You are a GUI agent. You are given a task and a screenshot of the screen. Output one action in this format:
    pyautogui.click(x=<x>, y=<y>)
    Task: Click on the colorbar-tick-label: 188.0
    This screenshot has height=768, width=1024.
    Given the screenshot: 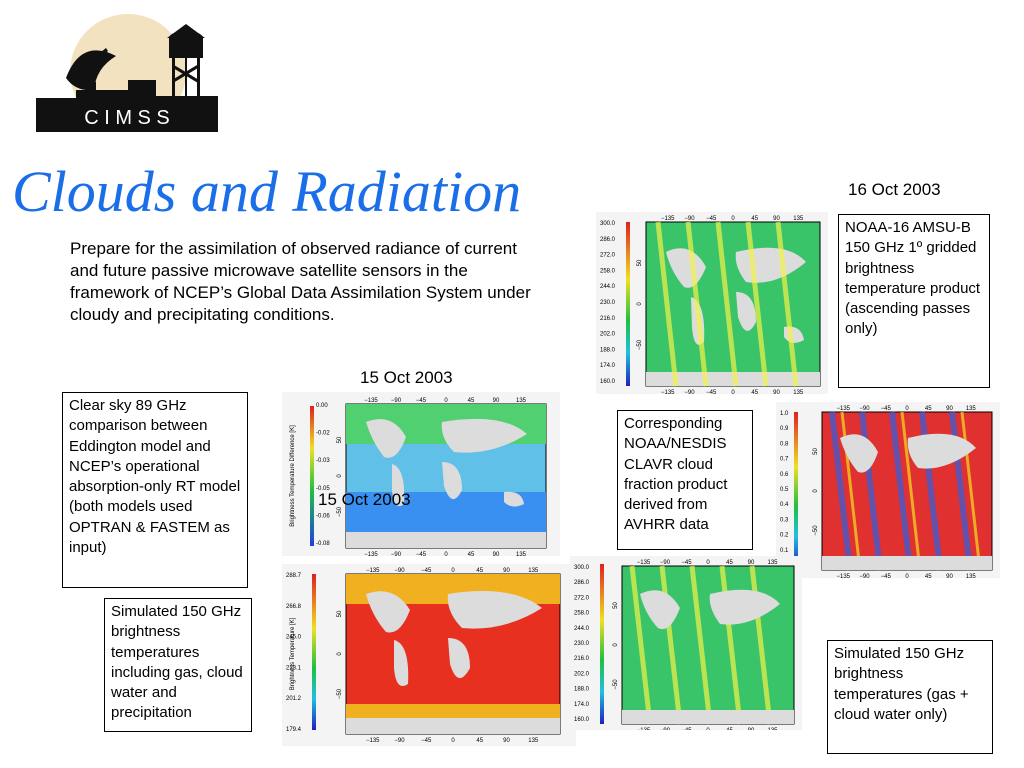 What is the action you would take?
    pyautogui.click(x=582, y=690)
    